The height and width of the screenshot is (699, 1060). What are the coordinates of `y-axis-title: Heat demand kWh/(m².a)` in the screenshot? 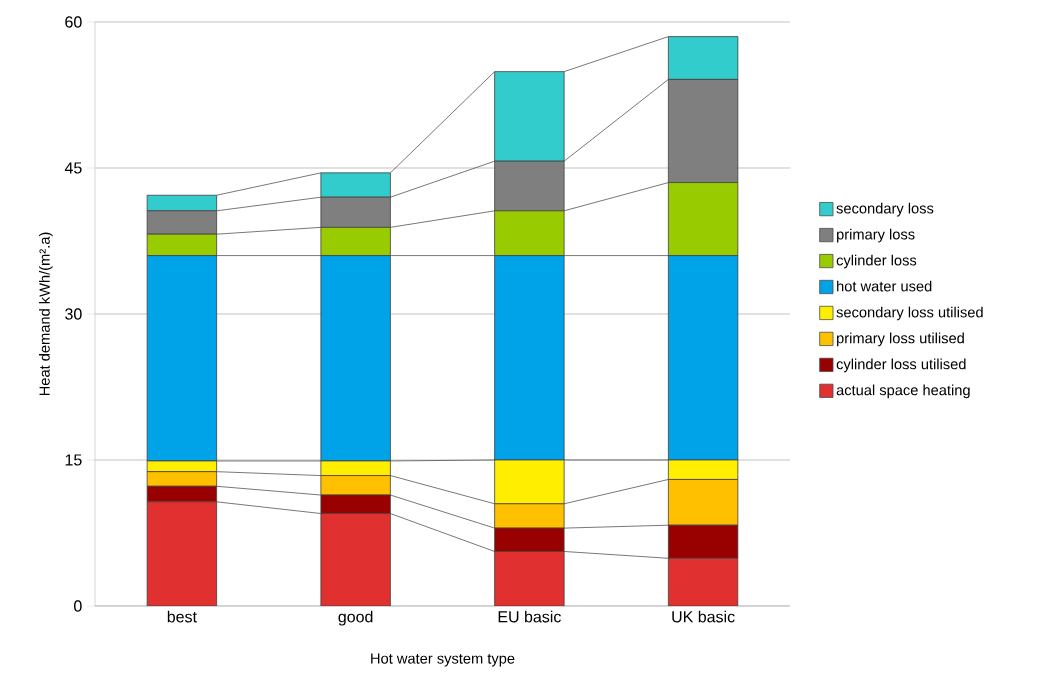 It's located at (46, 314).